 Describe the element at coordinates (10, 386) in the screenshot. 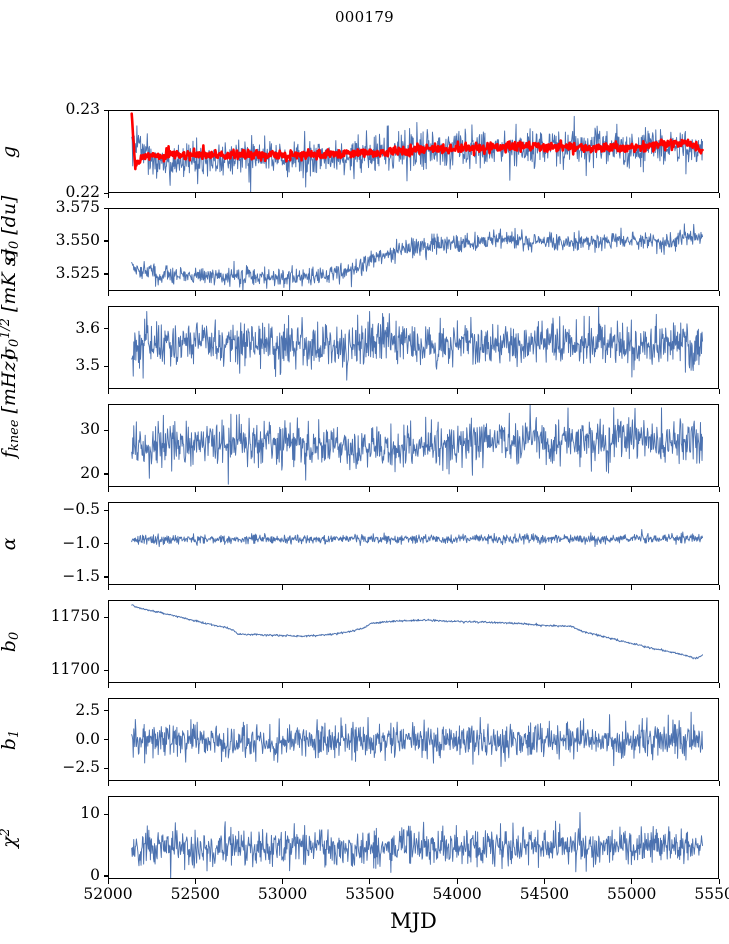

I see `ylabel-unit: [mHz]` at that location.